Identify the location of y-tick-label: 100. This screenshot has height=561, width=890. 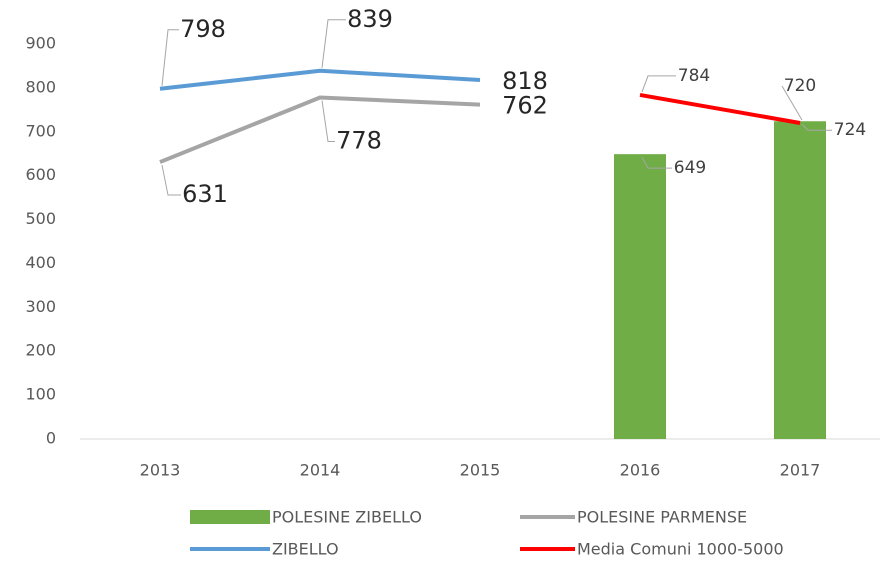
(40, 394).